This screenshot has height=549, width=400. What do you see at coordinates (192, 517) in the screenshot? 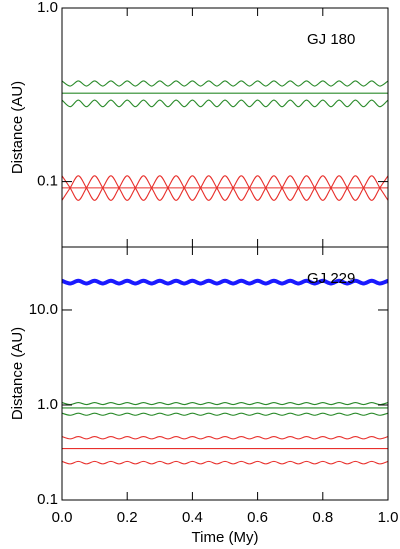
I see `x-tick-label: 0.4` at bounding box center [192, 517].